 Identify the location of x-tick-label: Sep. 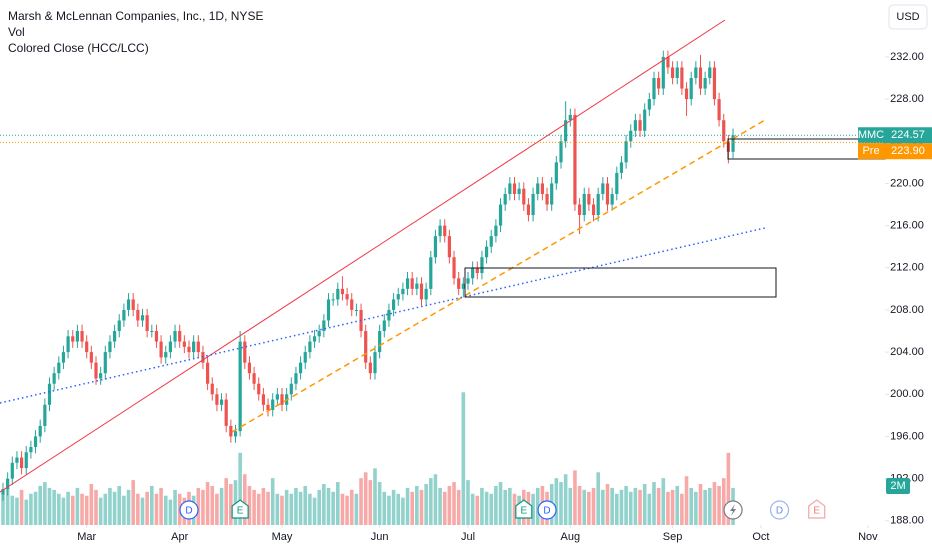
(673, 537).